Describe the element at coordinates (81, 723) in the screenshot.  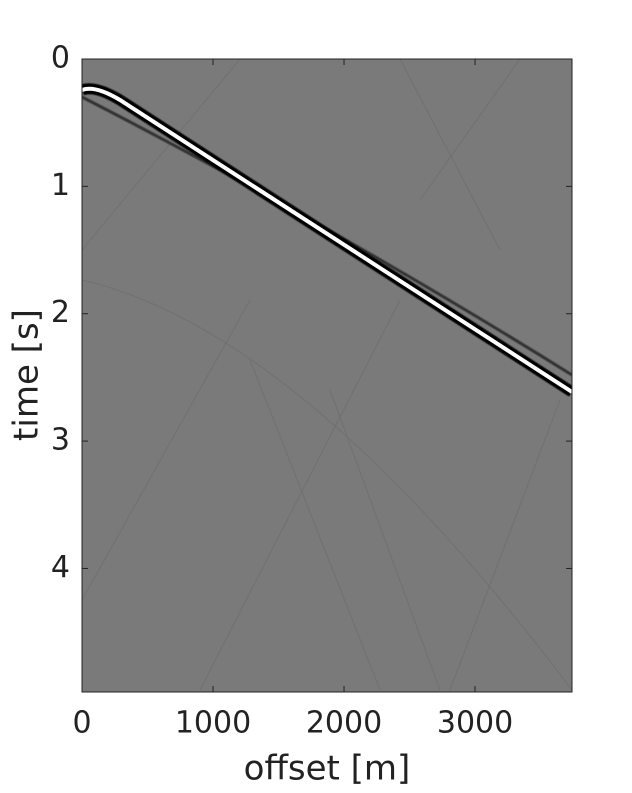
I see `x-tick-label: 0` at that location.